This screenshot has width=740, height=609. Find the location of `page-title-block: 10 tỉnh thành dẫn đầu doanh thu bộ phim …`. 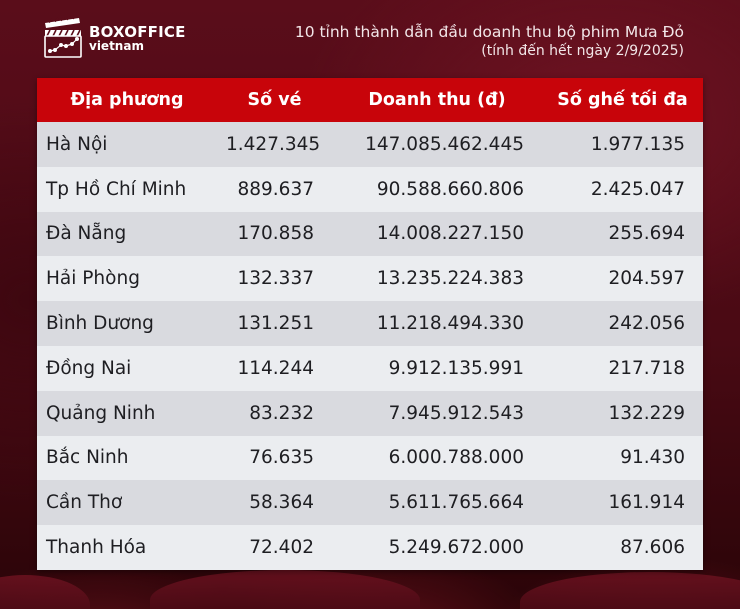

page-title-block: 10 tỉnh thành dẫn đầu doanh thu bộ phim … is located at coordinates (489, 41).